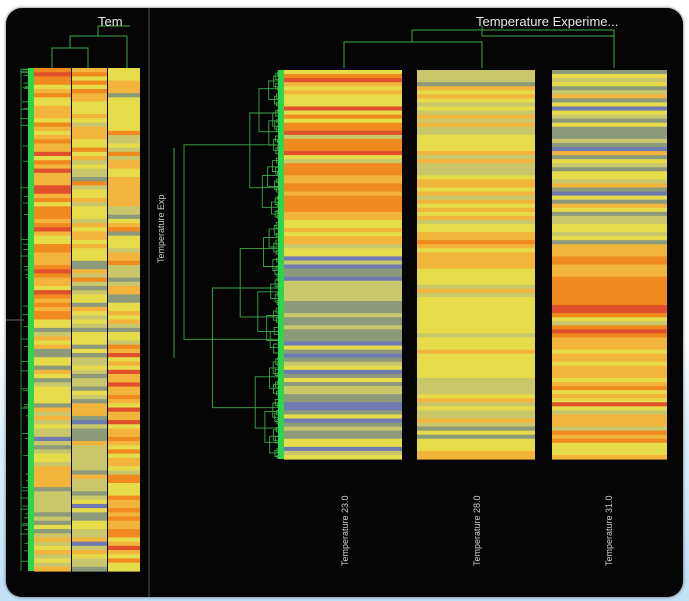 Image resolution: width=689 pixels, height=601 pixels. I want to click on column-label-temp-23: Temperature 23.0, so click(345, 530).